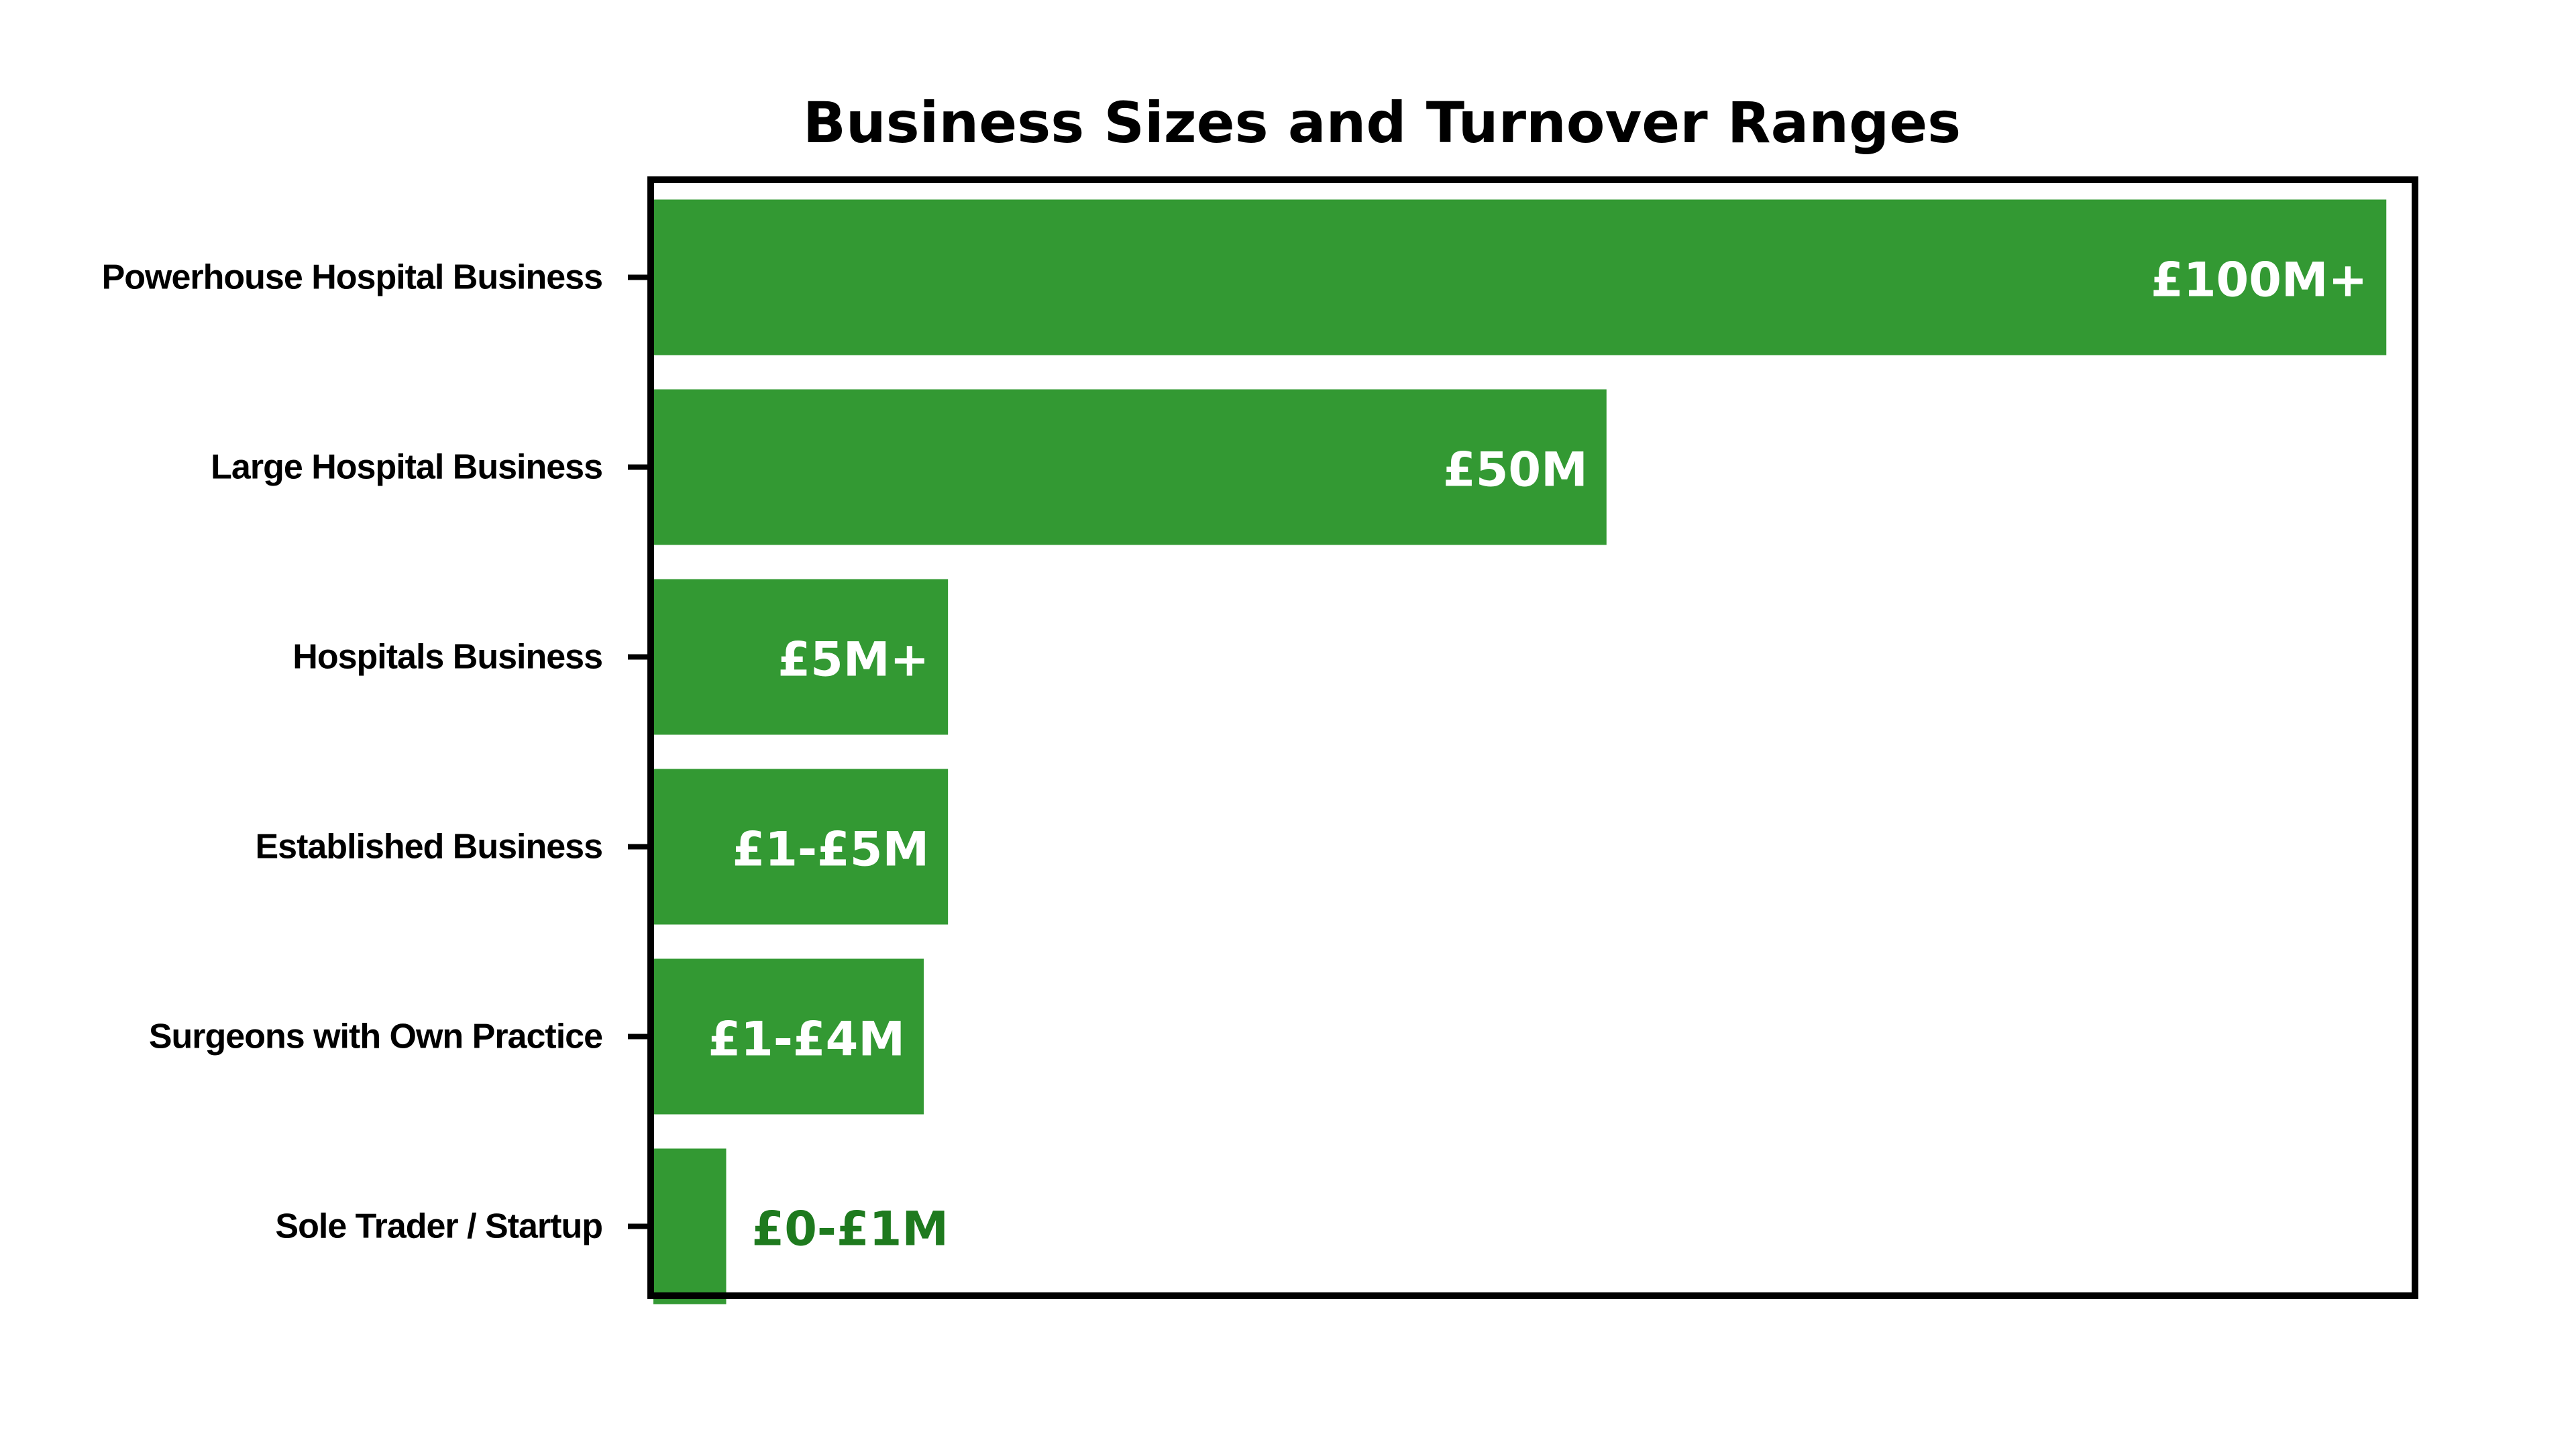 Image resolution: width=2576 pixels, height=1448 pixels. Describe the element at coordinates (1382, 123) in the screenshot. I see `chart-title: Business Sizes and Turnover Ranges` at that location.